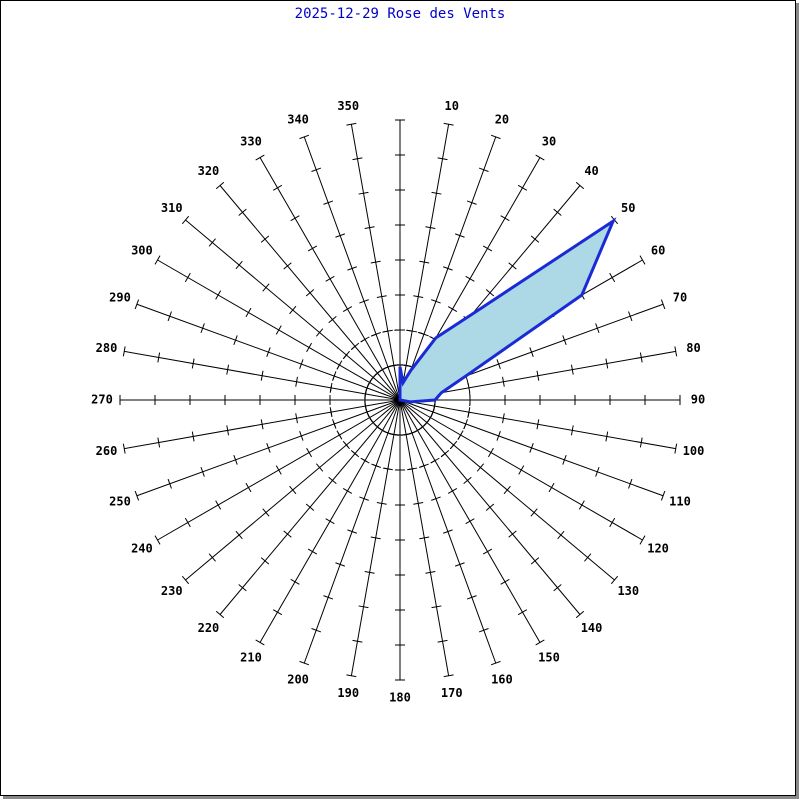 The image size is (800, 804). I want to click on direction-label: 290, so click(120, 298).